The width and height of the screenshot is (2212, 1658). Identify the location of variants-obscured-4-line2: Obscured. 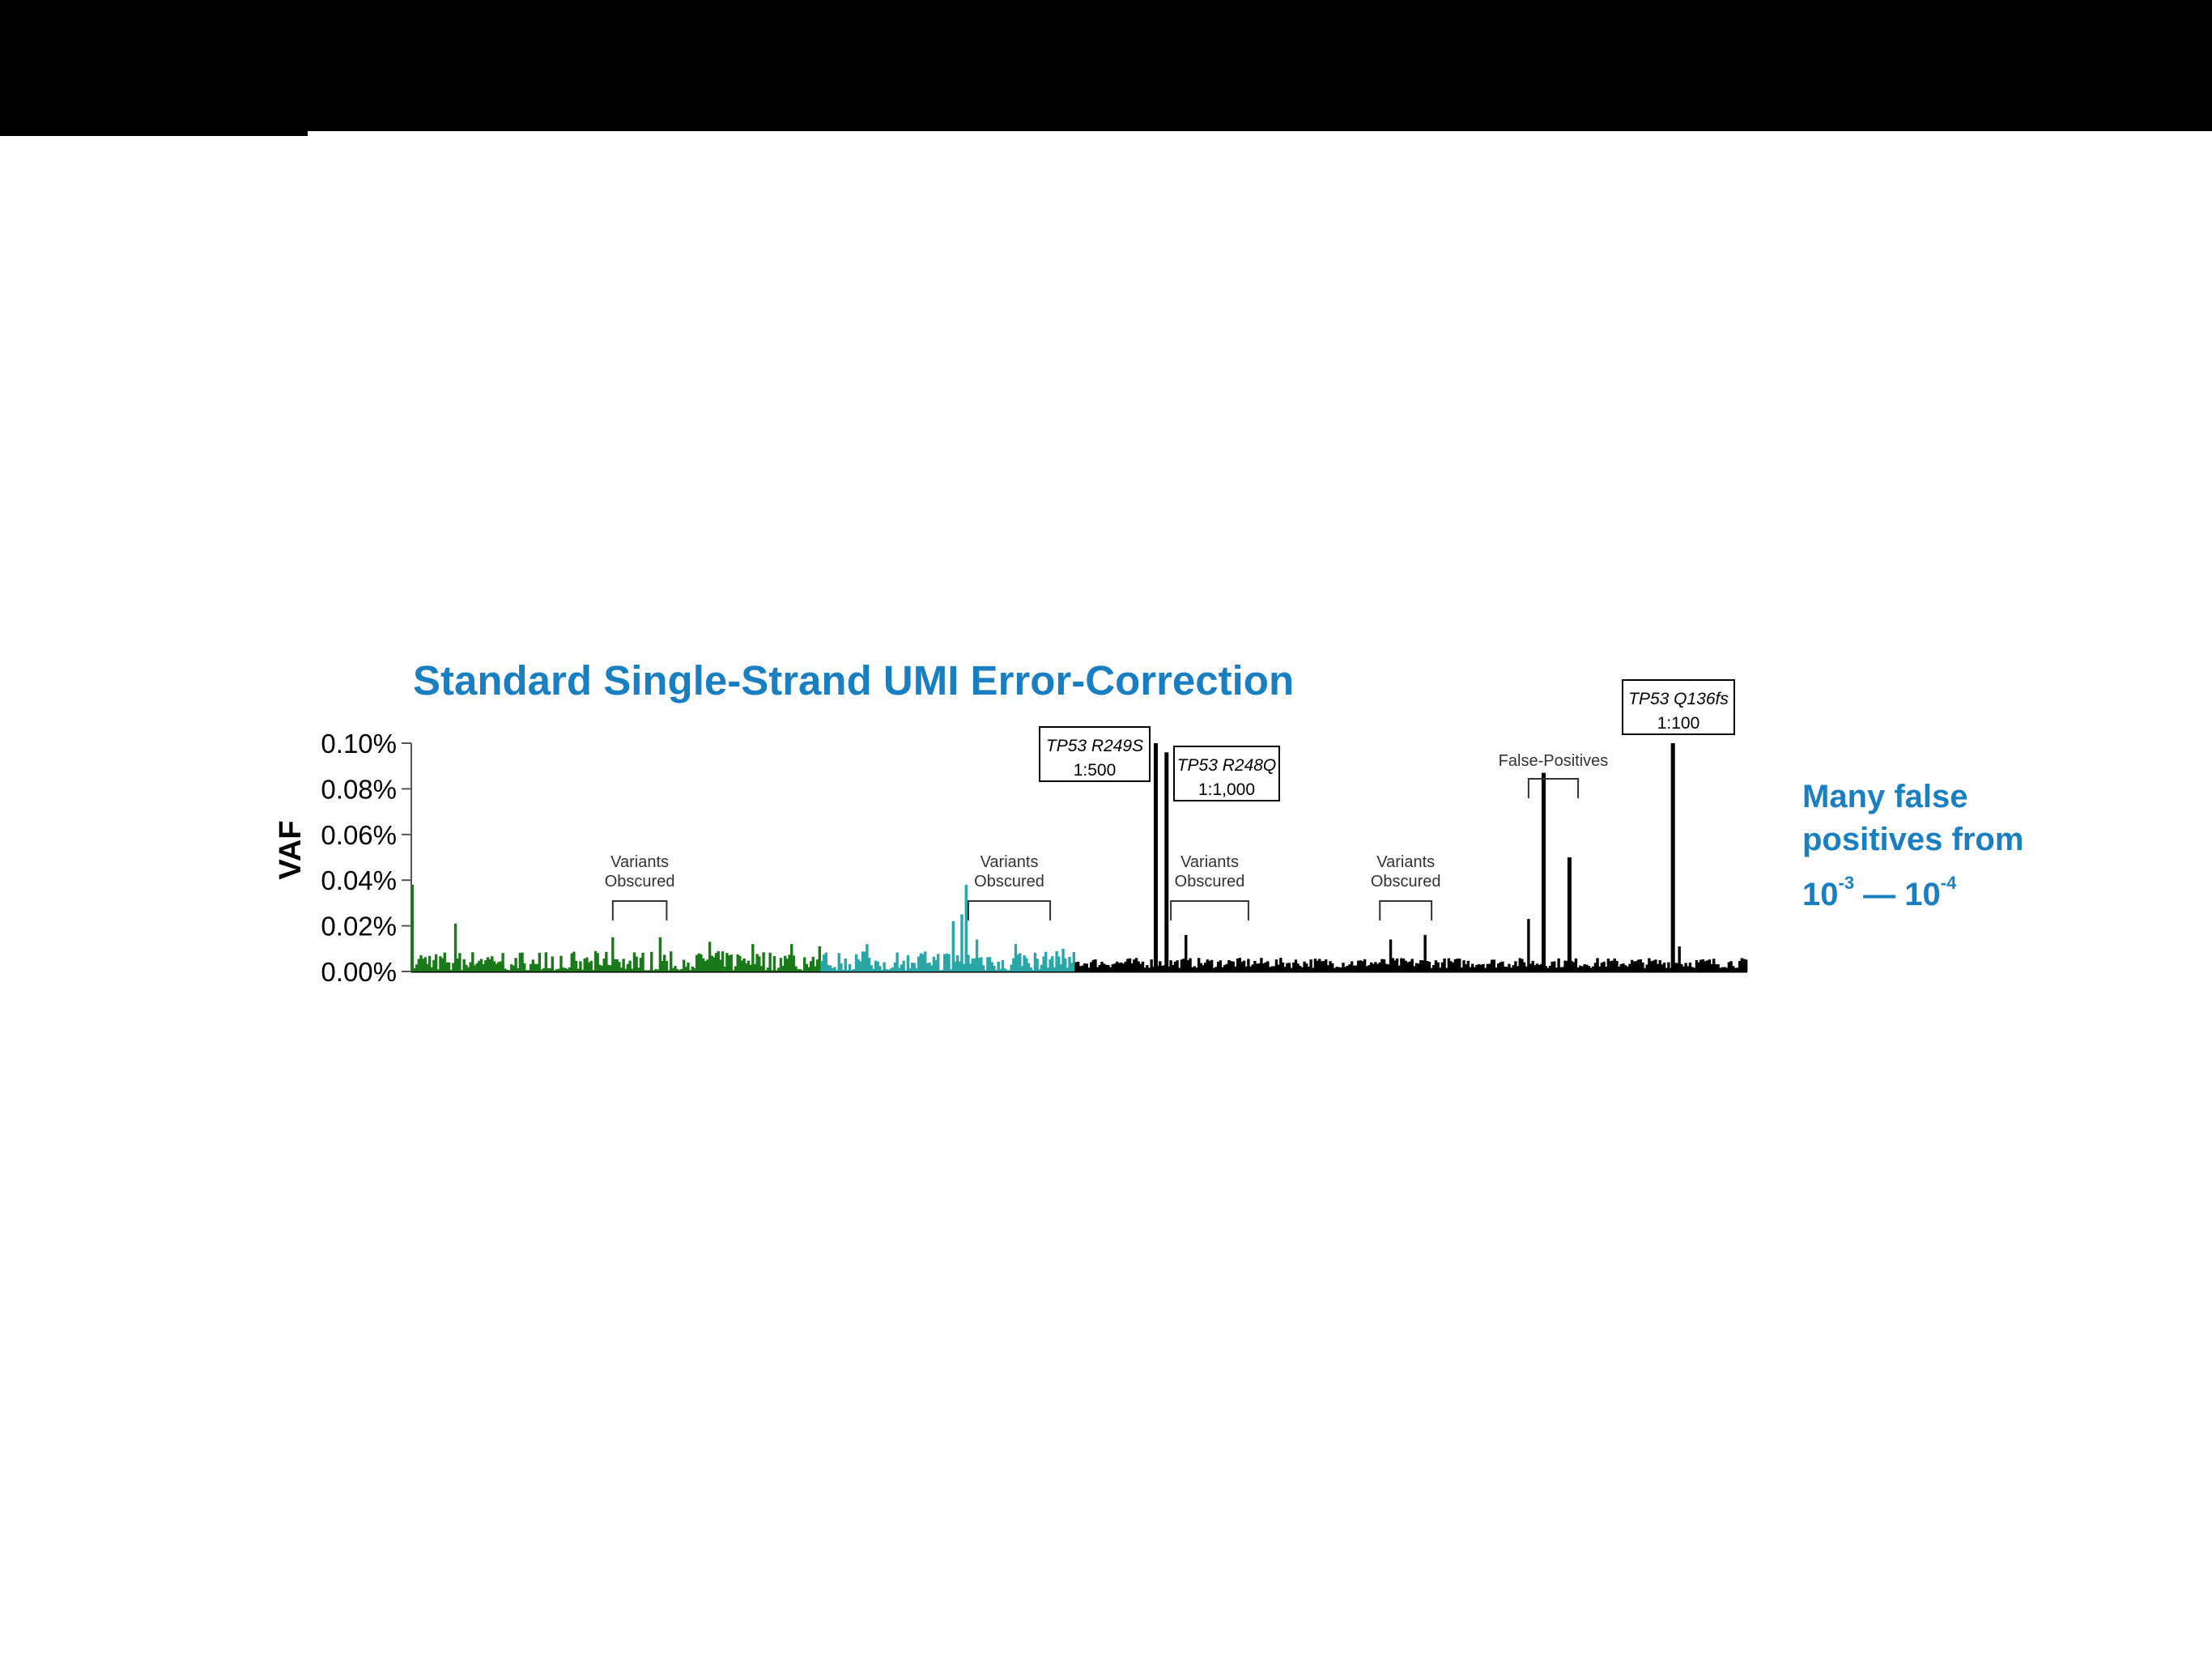
(1406, 882).